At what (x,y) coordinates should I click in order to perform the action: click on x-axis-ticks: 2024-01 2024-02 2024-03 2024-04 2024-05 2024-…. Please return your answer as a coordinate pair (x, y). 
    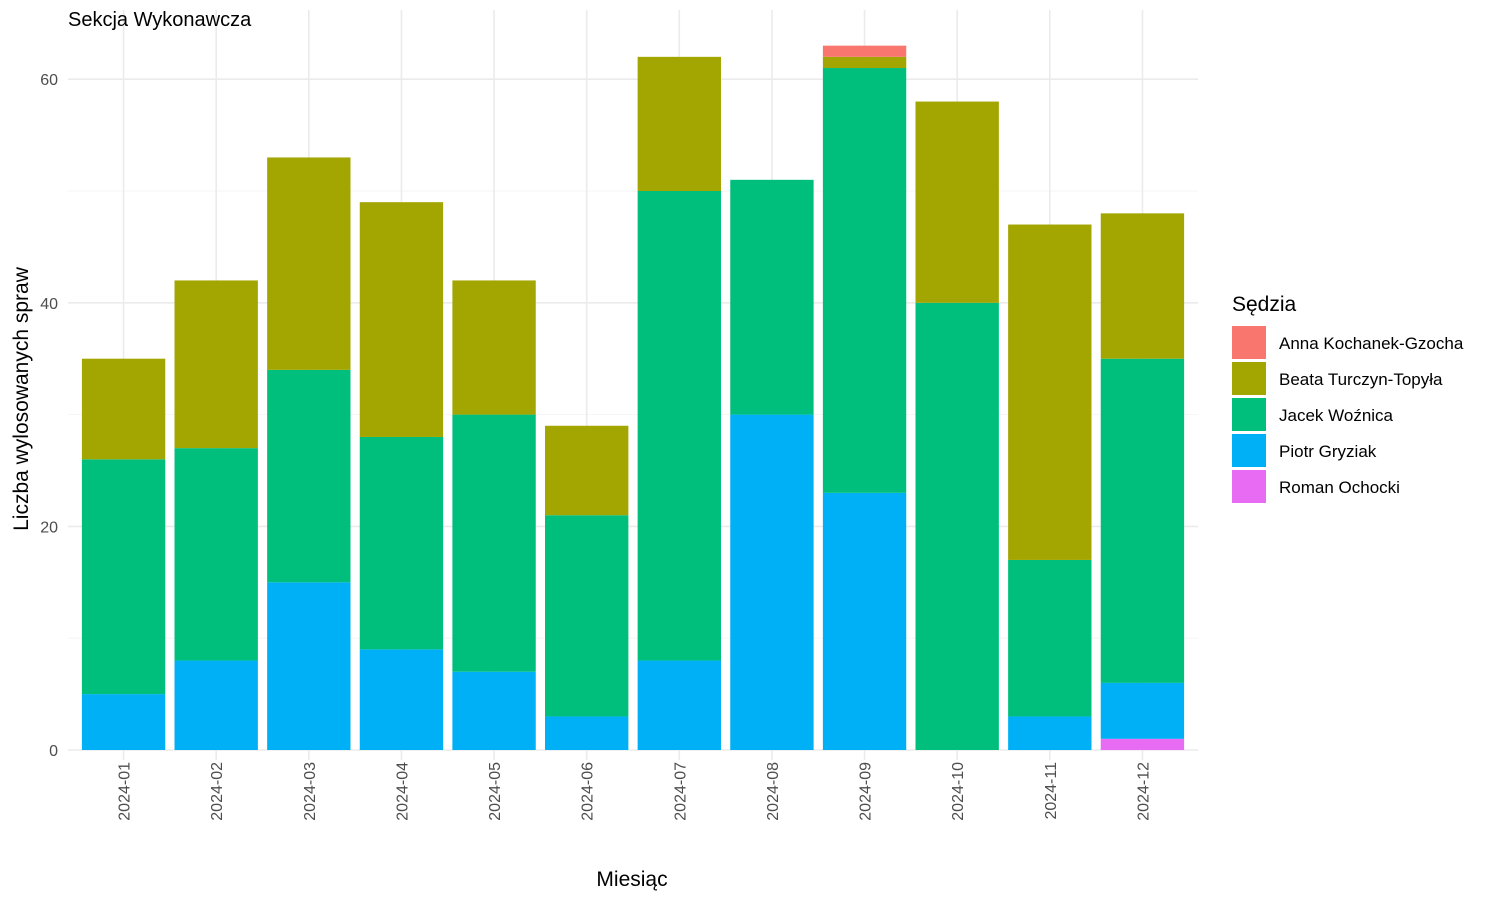
    Looking at the image, I should click on (635, 791).